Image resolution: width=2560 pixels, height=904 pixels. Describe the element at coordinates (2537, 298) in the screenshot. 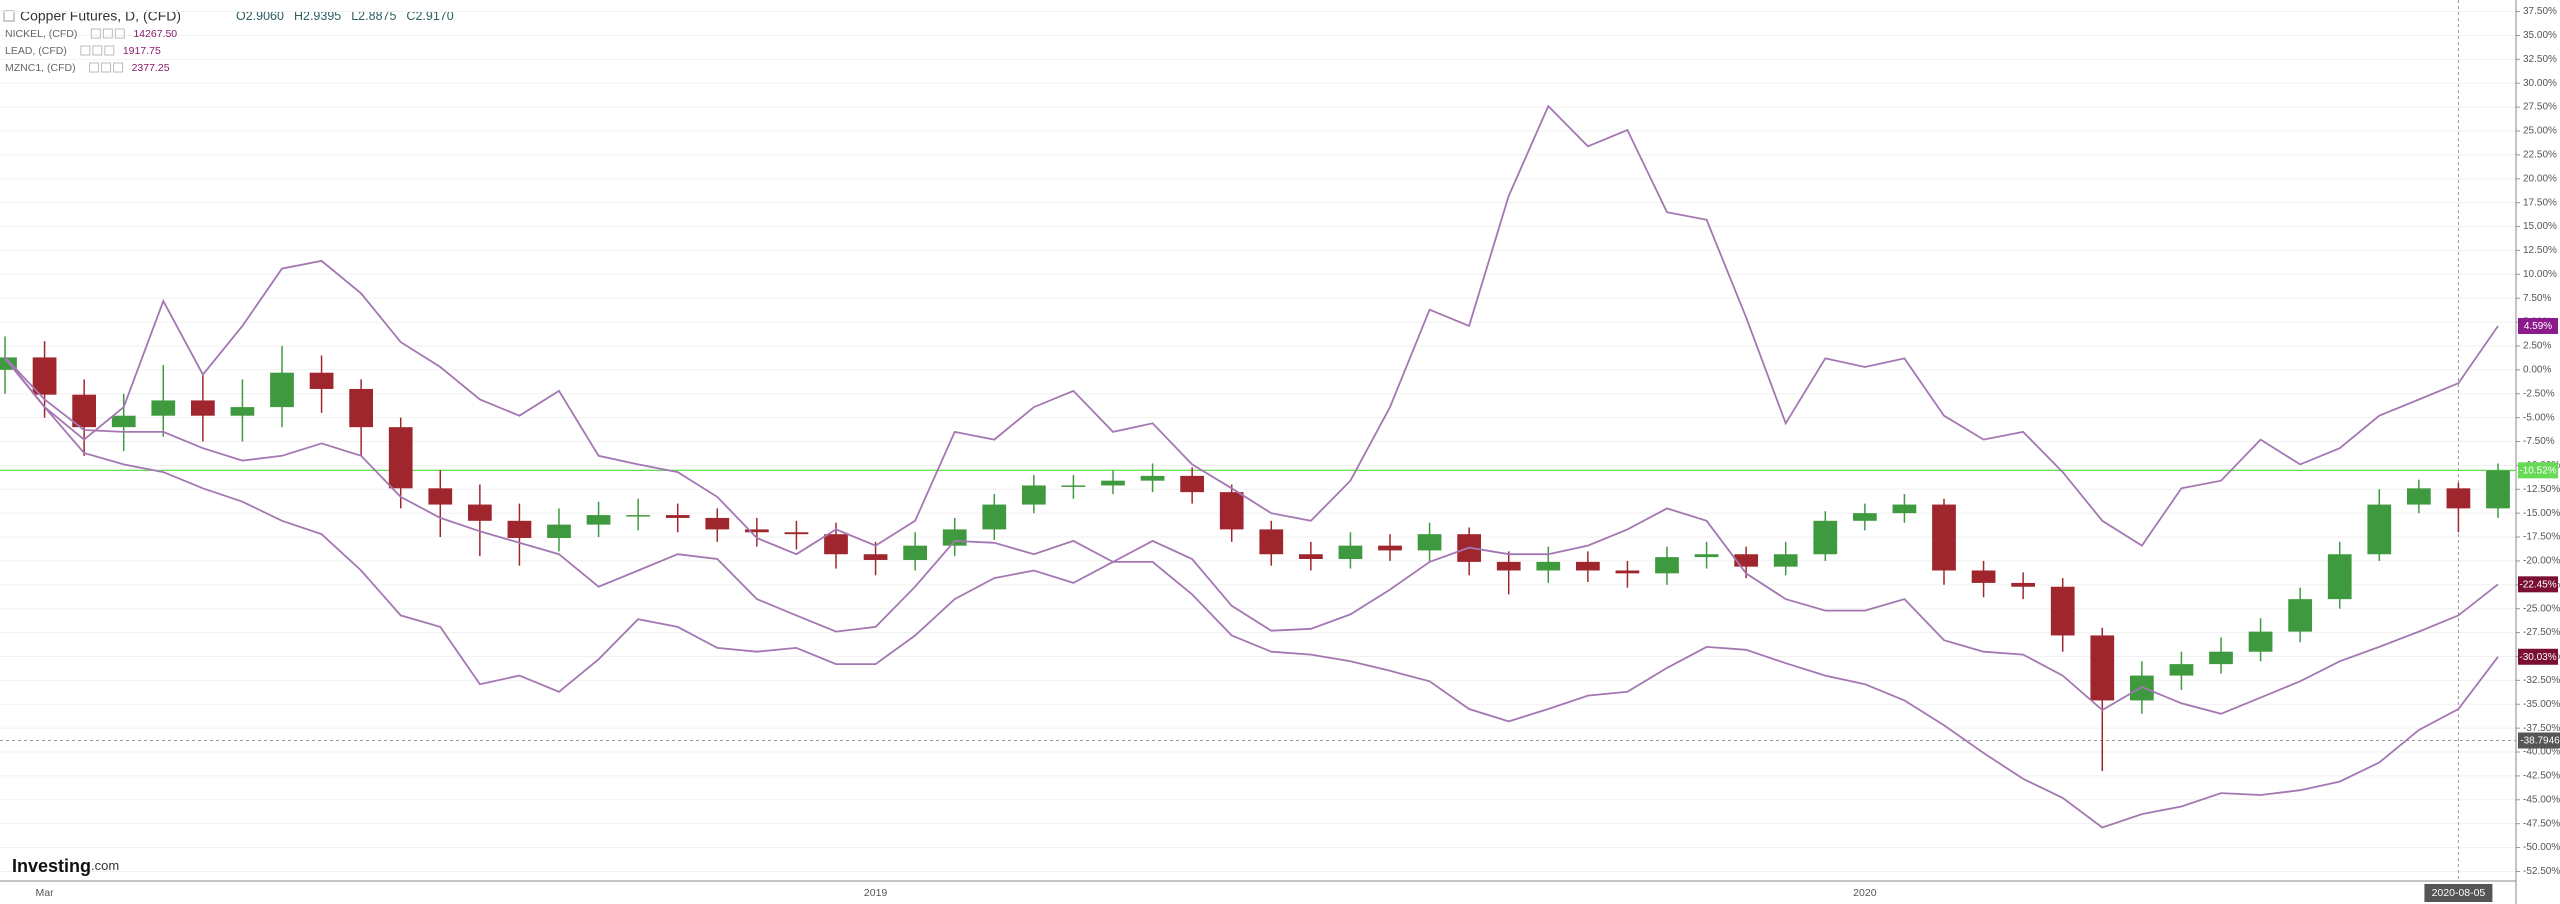

I see `y-tick-label: 7.50%` at that location.